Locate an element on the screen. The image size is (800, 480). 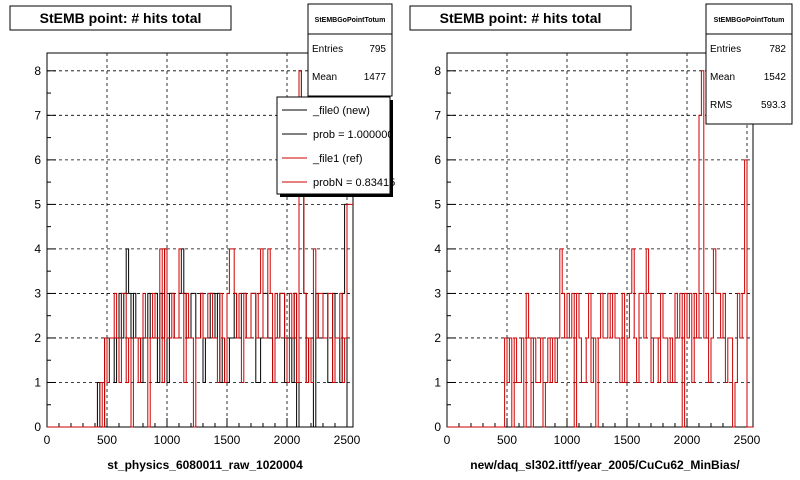
stats-value: 795 is located at coordinates (377, 49).